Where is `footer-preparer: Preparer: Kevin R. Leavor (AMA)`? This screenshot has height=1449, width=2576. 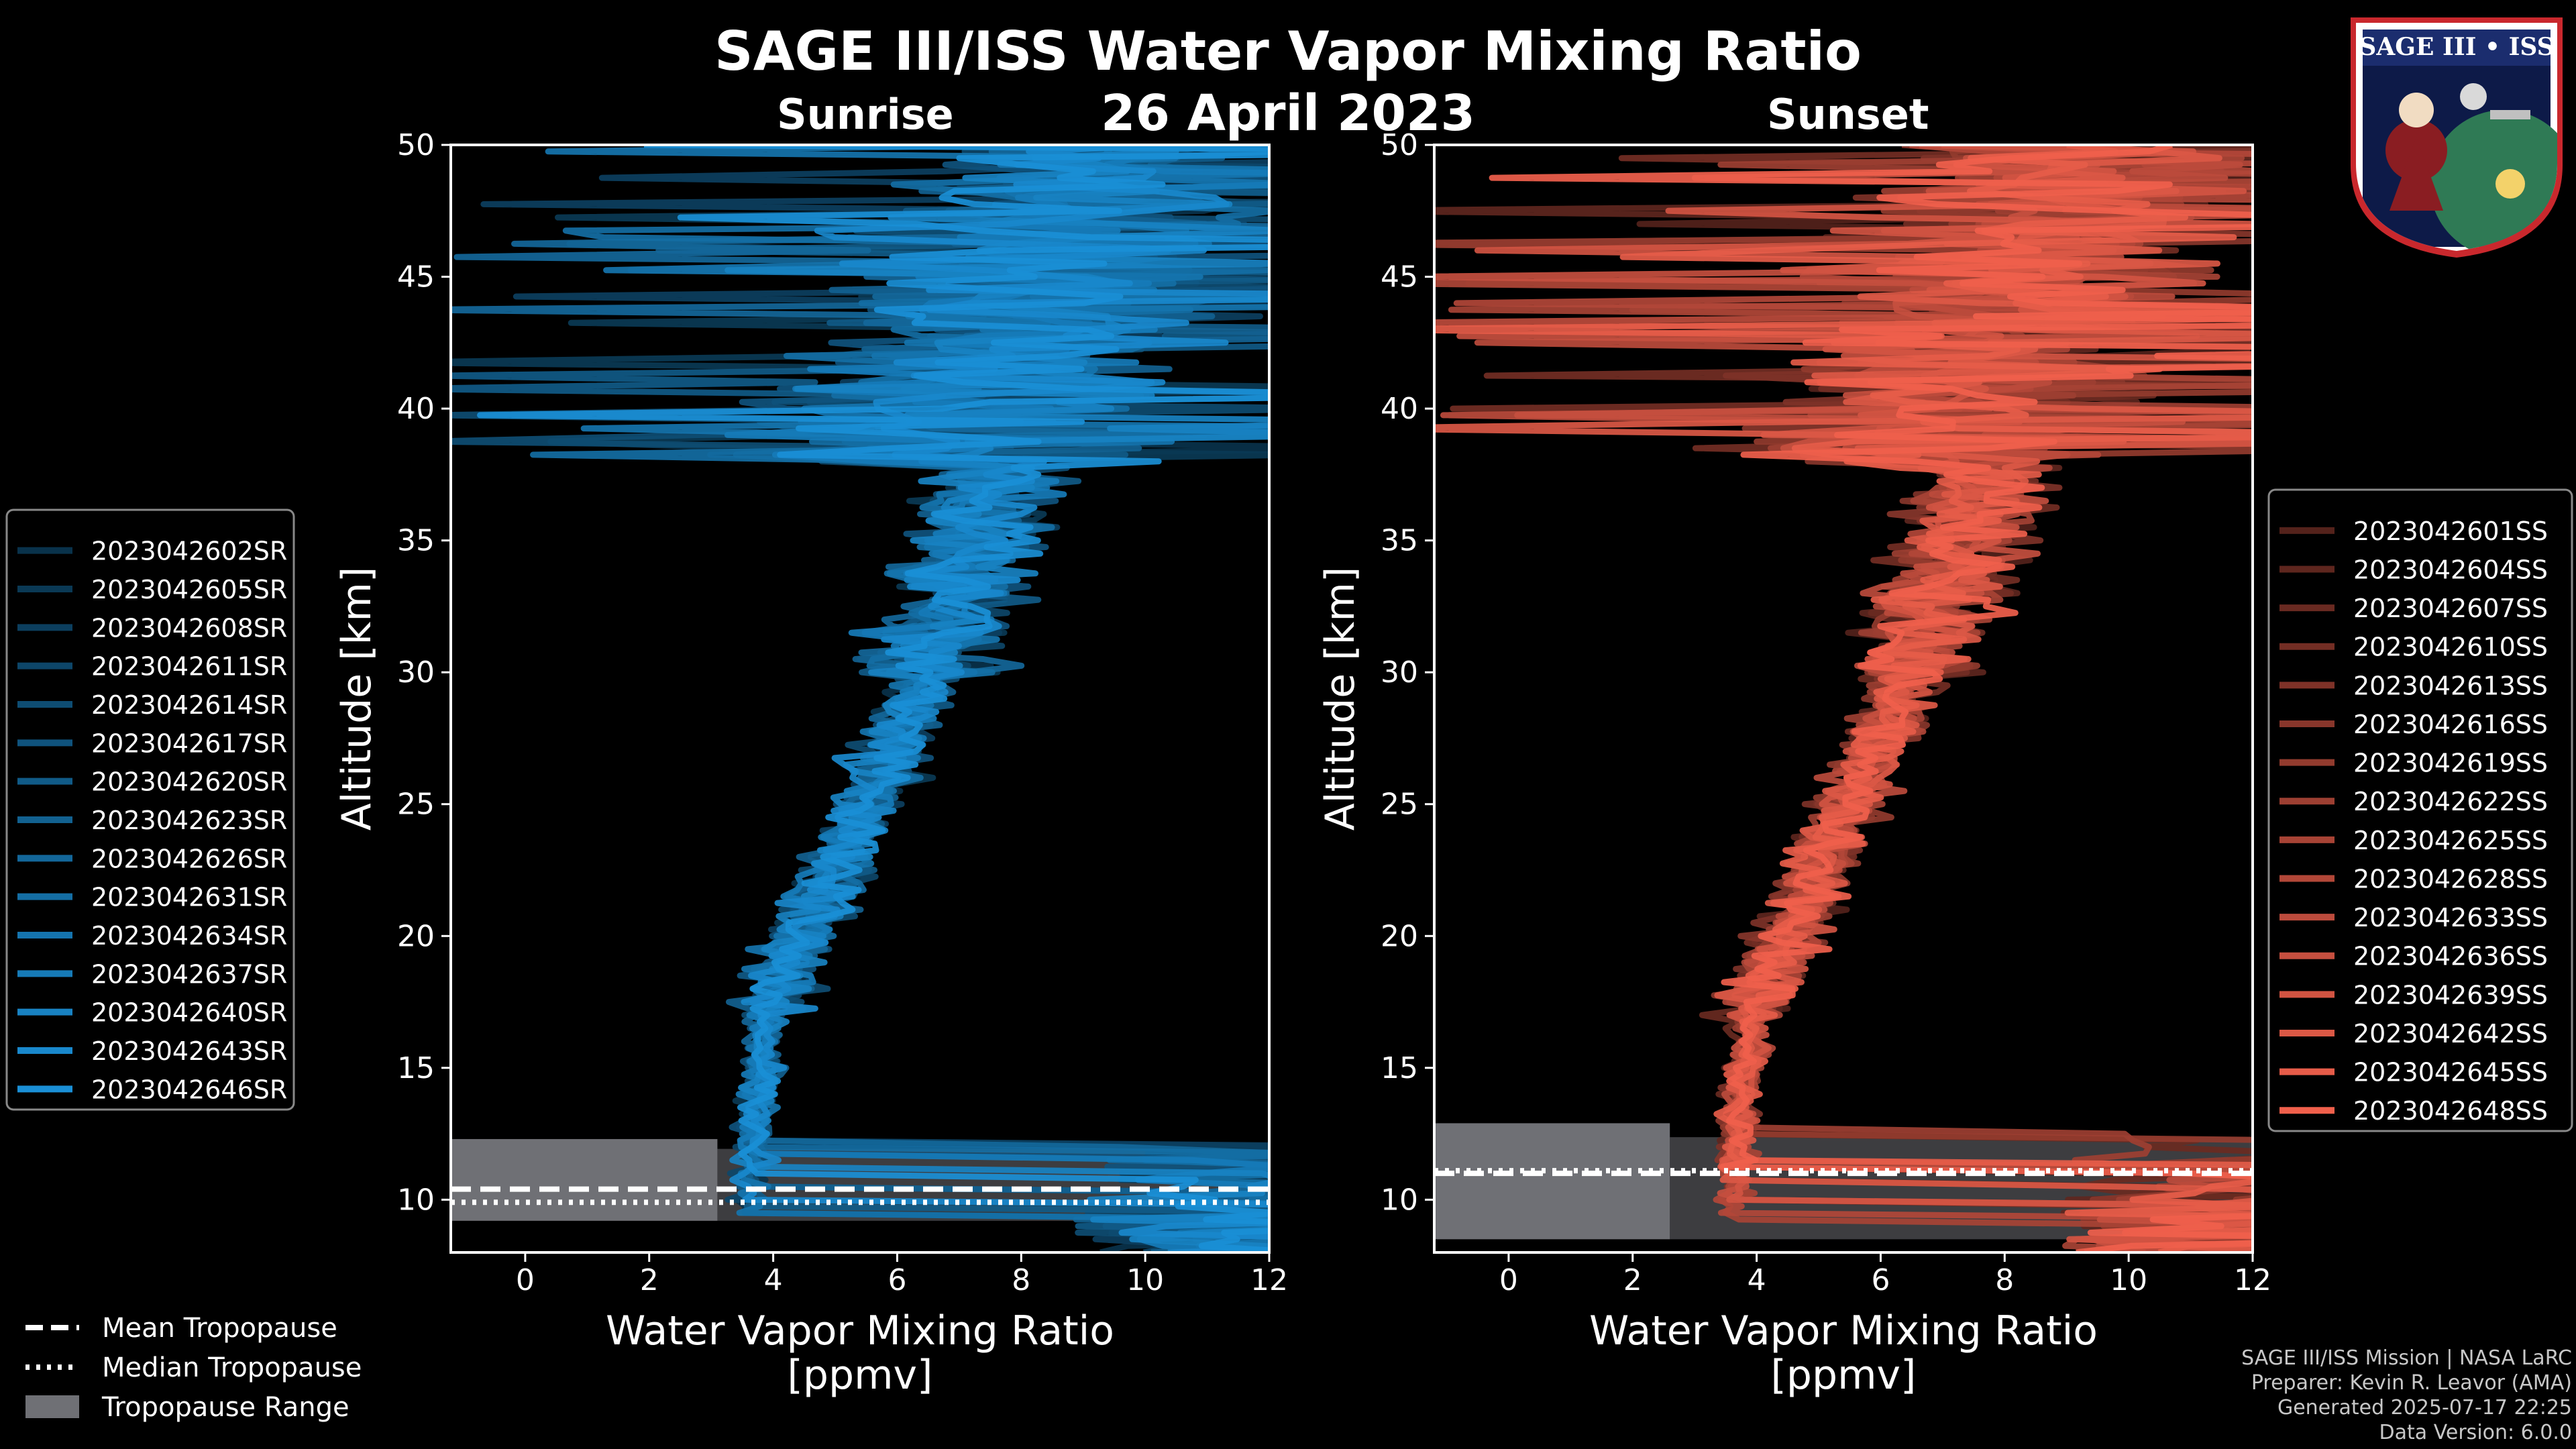
footer-preparer: Preparer: Kevin R. Leavor (AMA) is located at coordinates (2411, 1383).